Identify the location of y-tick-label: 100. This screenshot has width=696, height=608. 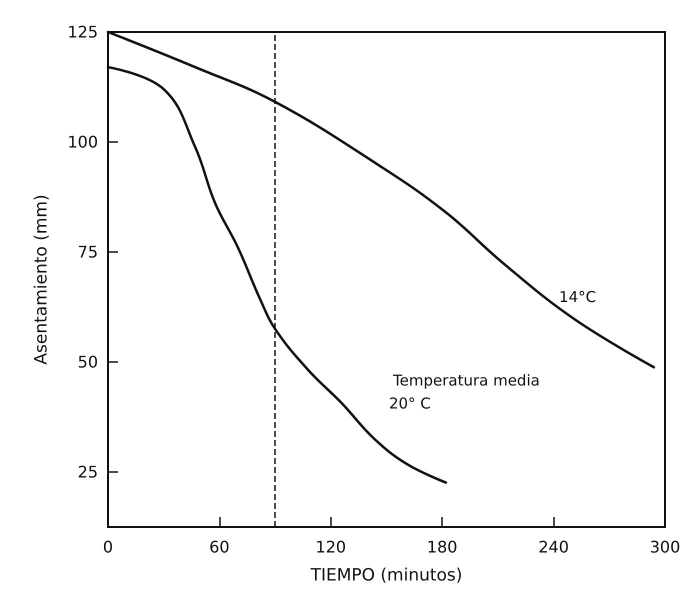
(82, 142).